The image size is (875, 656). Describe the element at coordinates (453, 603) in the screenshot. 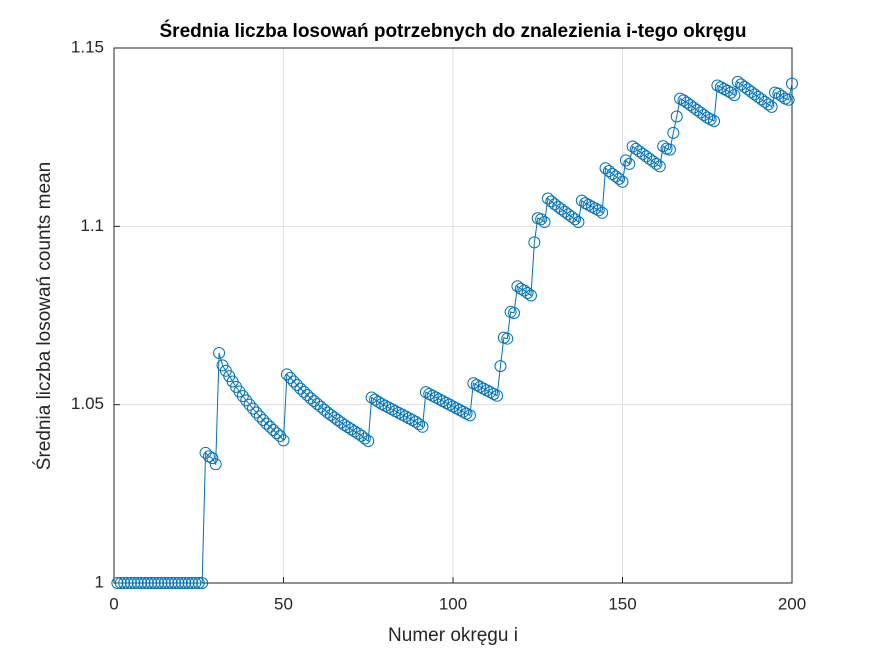

I see `x-tick-label: 100` at that location.